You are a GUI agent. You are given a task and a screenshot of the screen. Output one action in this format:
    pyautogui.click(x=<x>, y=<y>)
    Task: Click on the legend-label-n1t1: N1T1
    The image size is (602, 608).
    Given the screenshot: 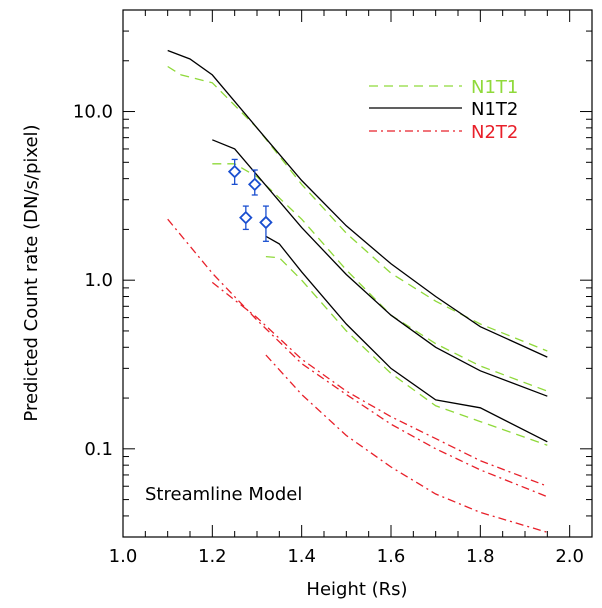 What is the action you would take?
    pyautogui.click(x=494, y=87)
    